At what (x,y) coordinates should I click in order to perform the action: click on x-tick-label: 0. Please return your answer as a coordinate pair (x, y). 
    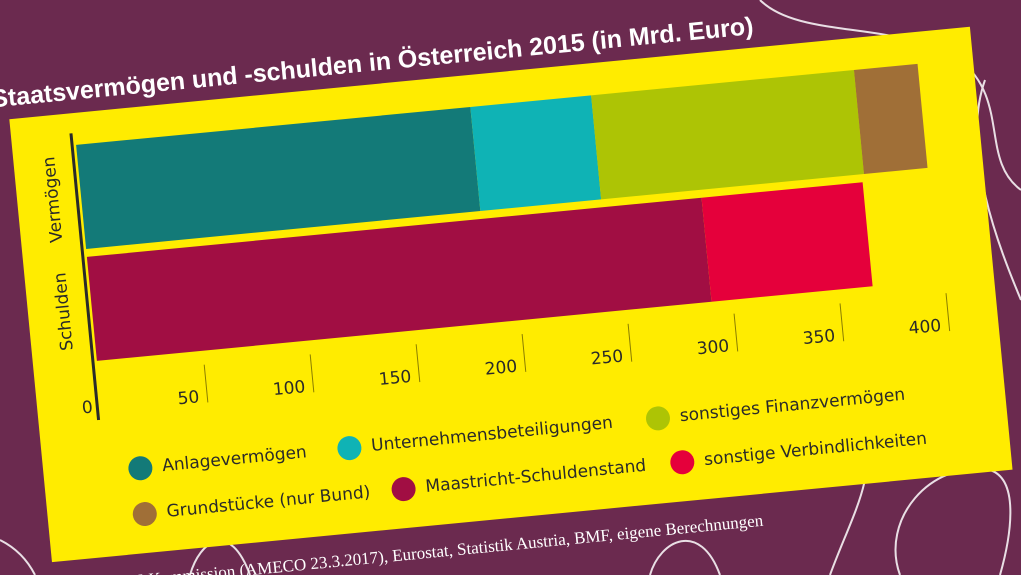
    Looking at the image, I should click on (87, 408).